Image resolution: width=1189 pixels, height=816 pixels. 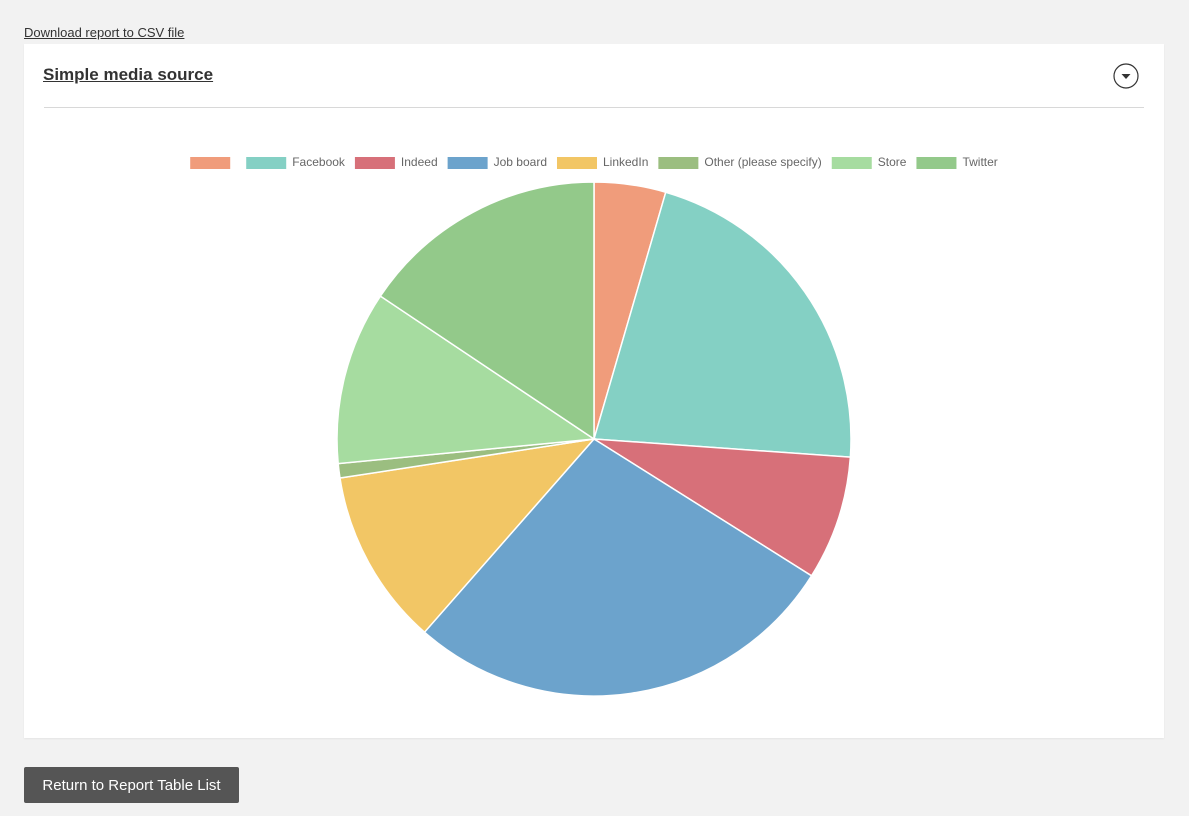 What do you see at coordinates (520, 162) in the screenshot?
I see `legend-label: Job board` at bounding box center [520, 162].